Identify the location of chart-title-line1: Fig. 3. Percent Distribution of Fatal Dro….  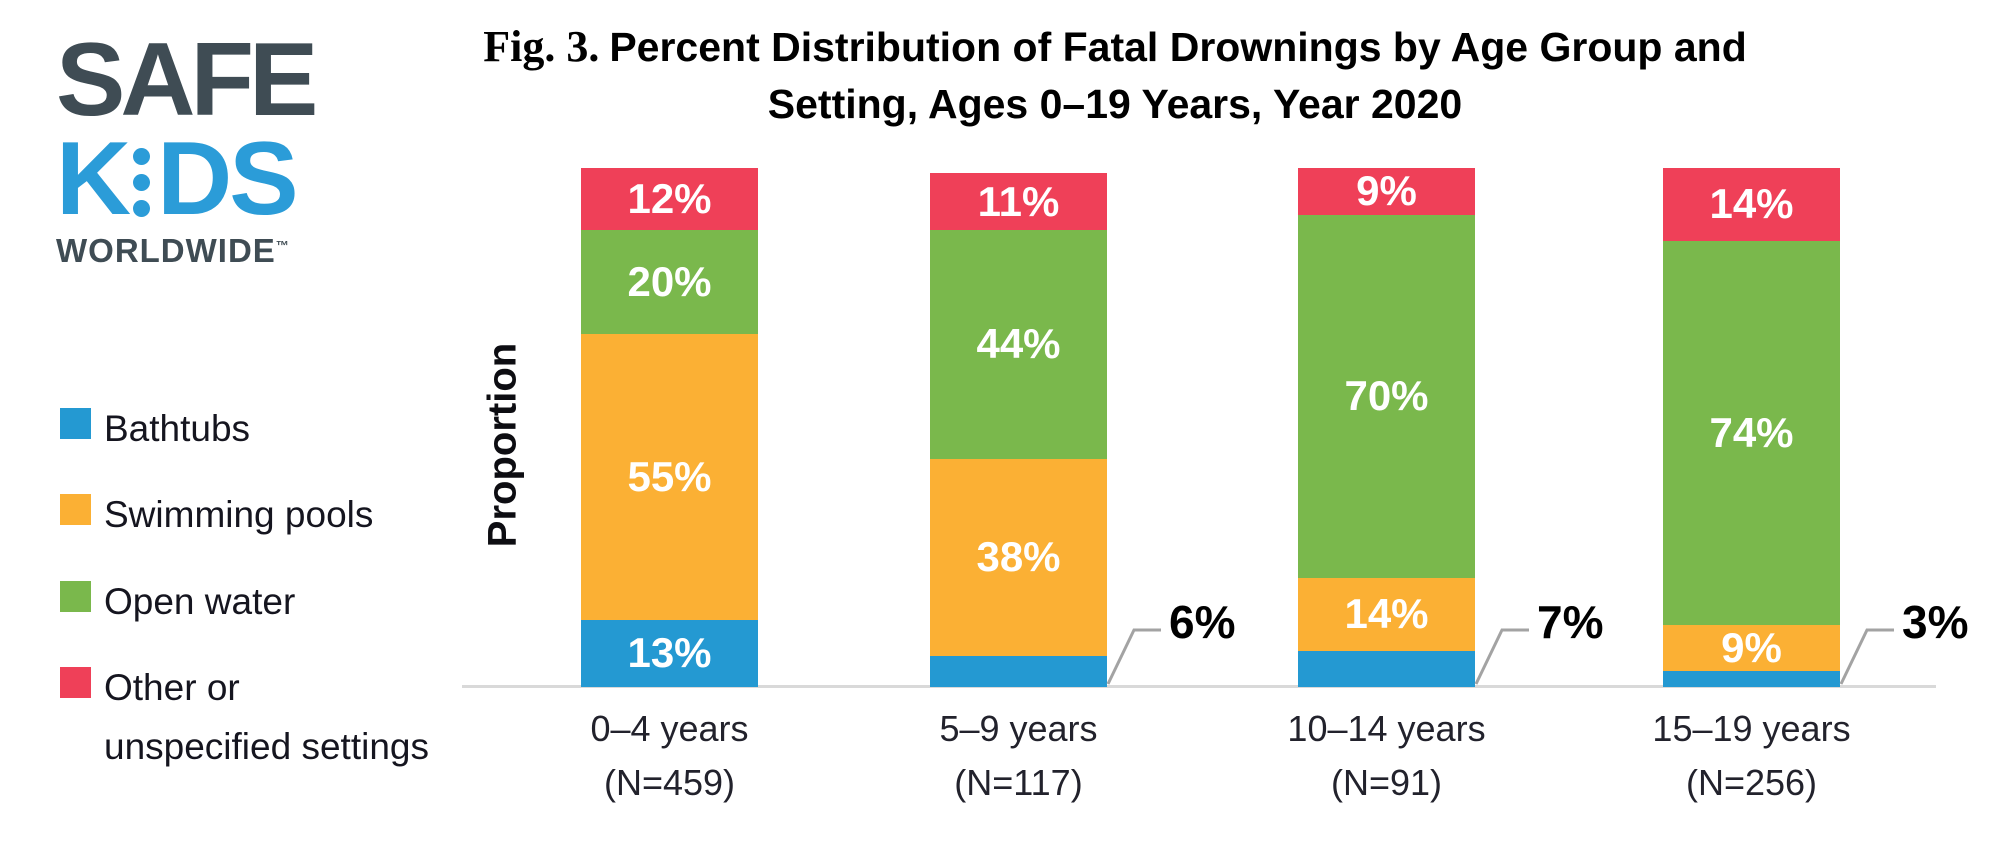
(1115, 47).